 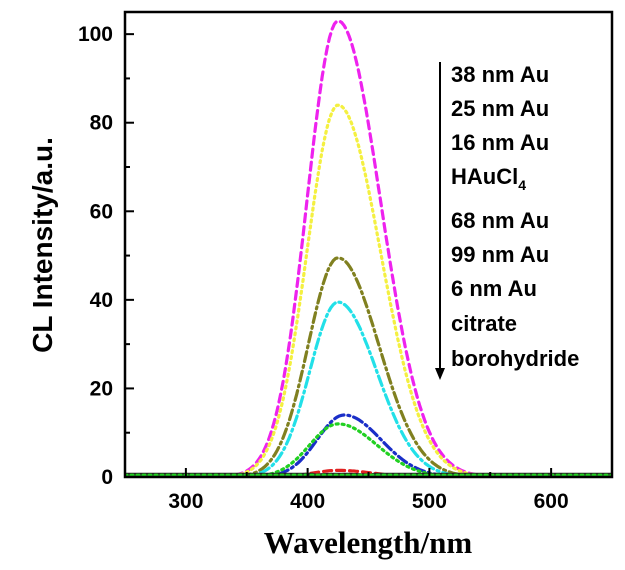 What do you see at coordinates (500, 74) in the screenshot?
I see `legend-item-38nm: 38 nm Au` at bounding box center [500, 74].